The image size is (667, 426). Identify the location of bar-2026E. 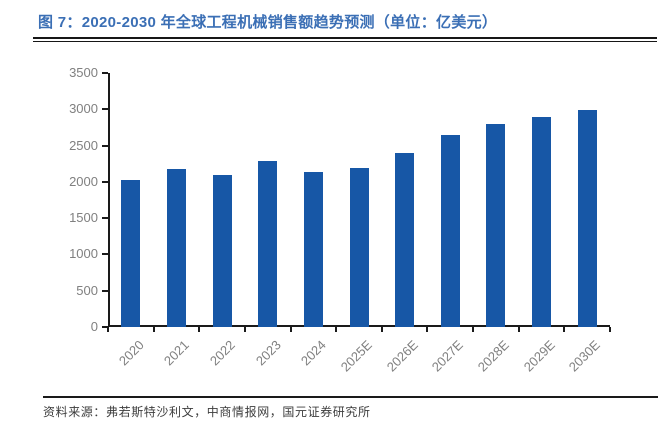
(405, 239).